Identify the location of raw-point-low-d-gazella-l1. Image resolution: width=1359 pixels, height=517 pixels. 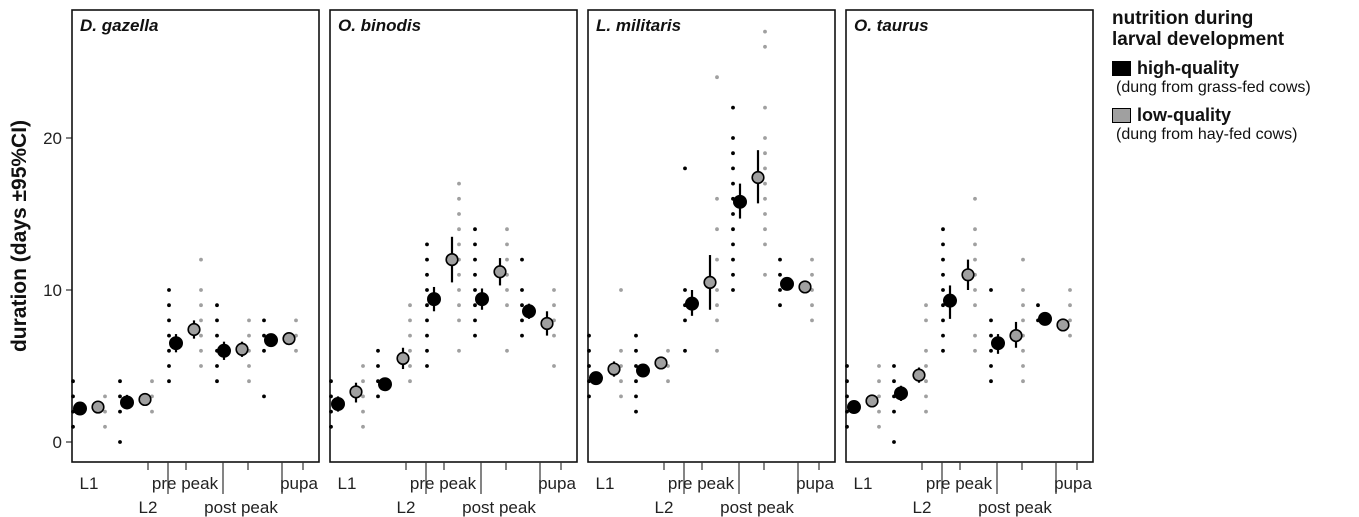
(105, 426).